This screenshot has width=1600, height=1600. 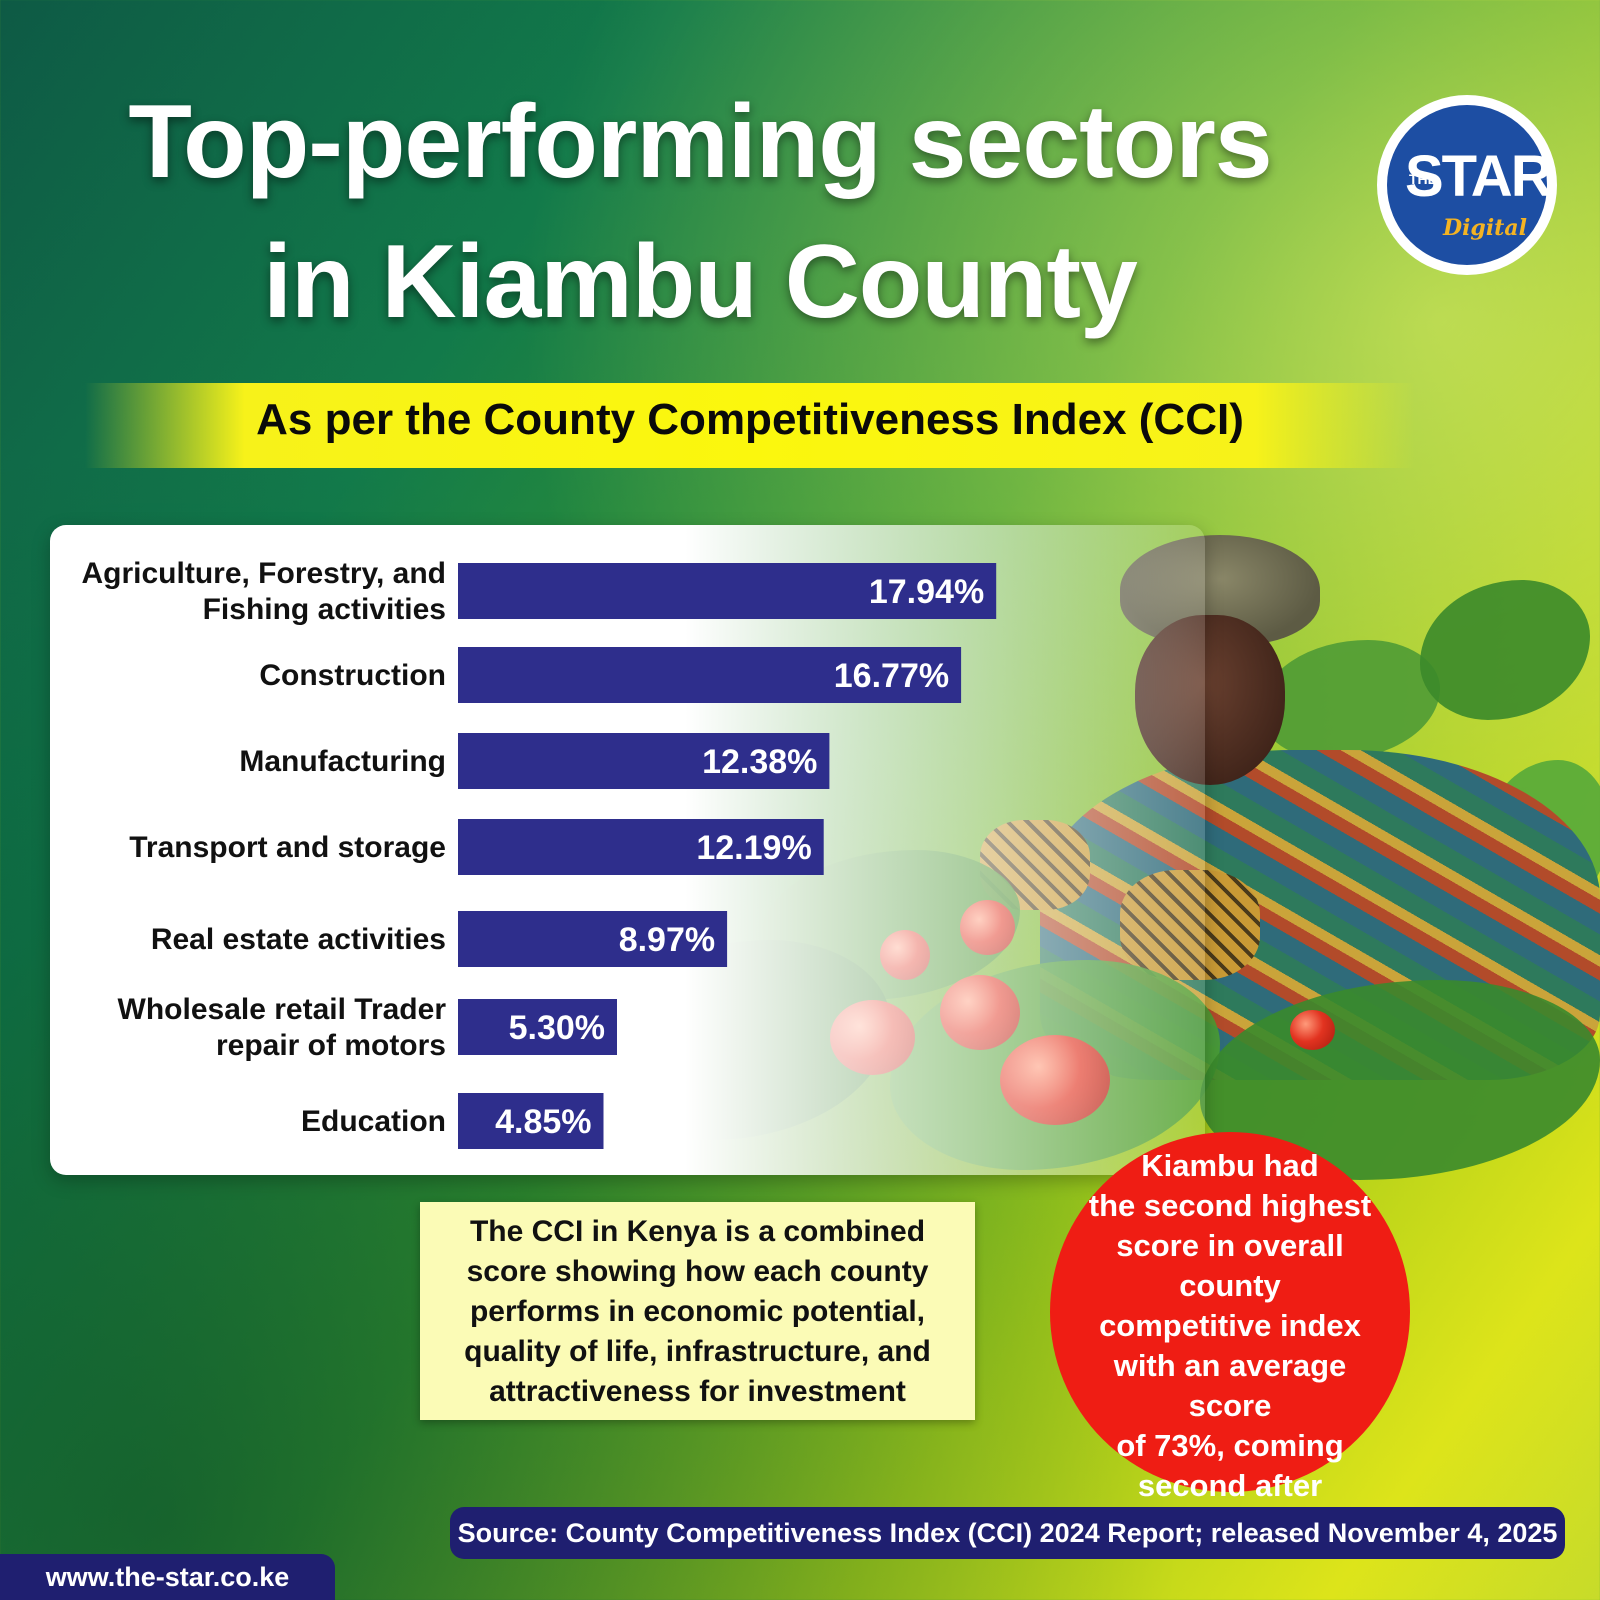 What do you see at coordinates (1423, 179) in the screenshot?
I see `logo-the-text: THE` at bounding box center [1423, 179].